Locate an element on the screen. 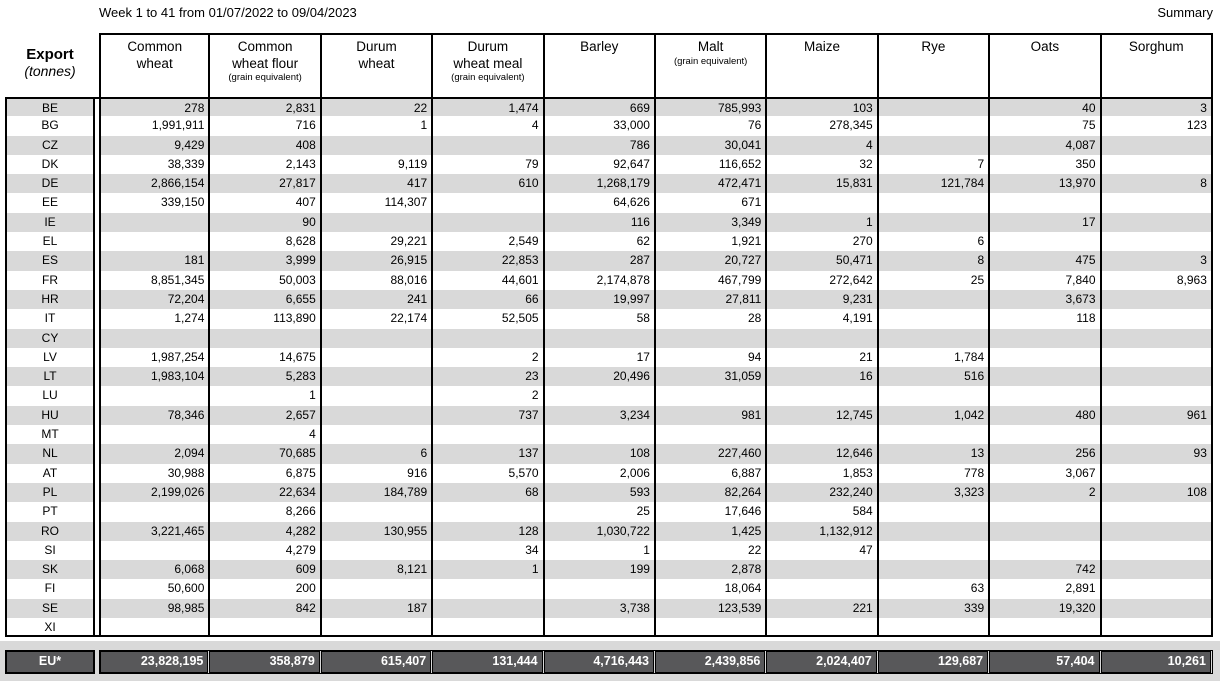 The image size is (1220, 681). country-code: SI is located at coordinates (50, 550).